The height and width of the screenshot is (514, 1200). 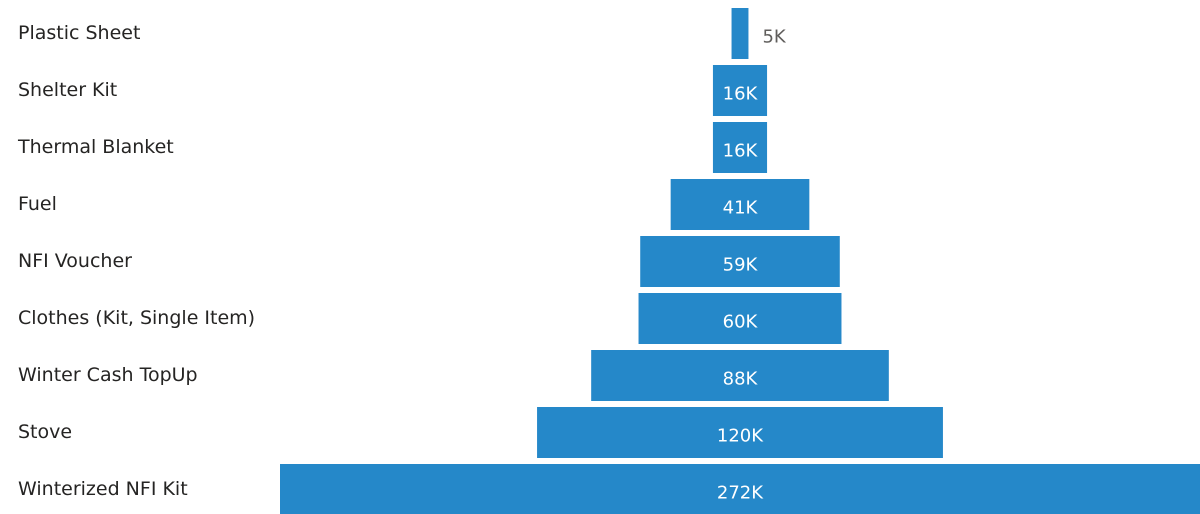 What do you see at coordinates (75, 261) in the screenshot?
I see `category-label-nfi-voucher: NFI Voucher` at bounding box center [75, 261].